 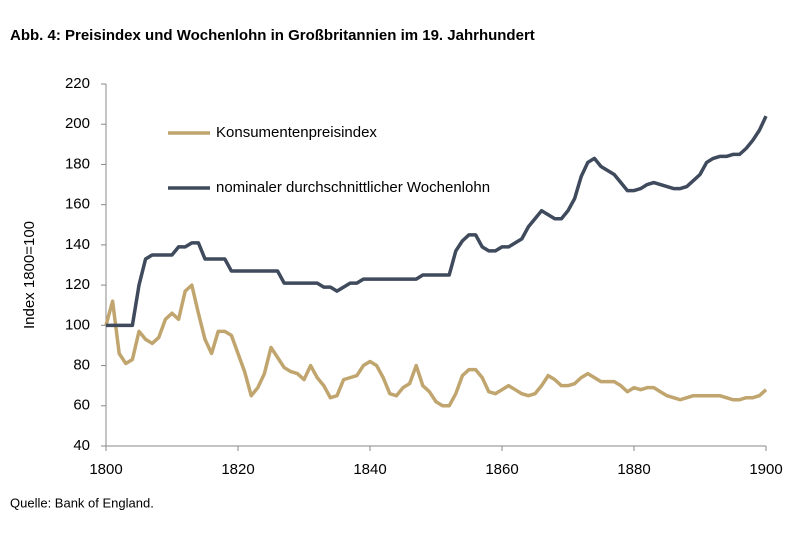 What do you see at coordinates (77, 83) in the screenshot?
I see `y-tick-label: 220` at bounding box center [77, 83].